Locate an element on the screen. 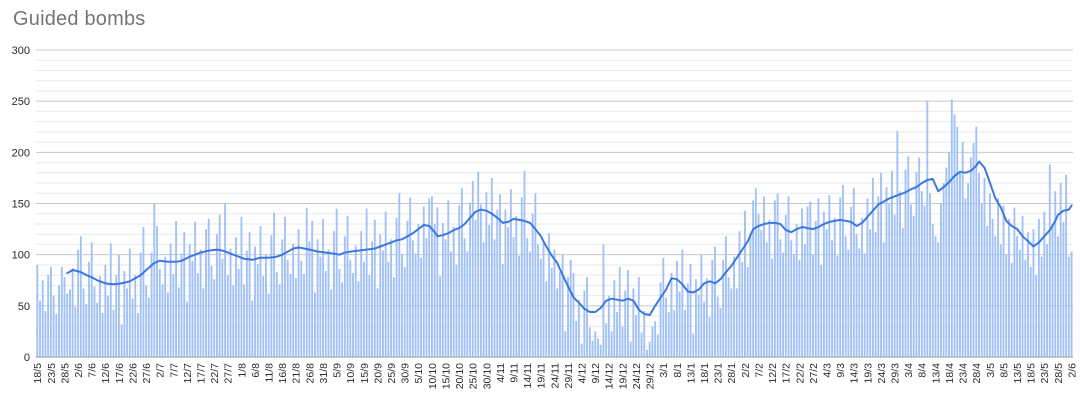 This screenshot has height=406, width=1082. x-tick-label: 31/8 is located at coordinates (324, 373).